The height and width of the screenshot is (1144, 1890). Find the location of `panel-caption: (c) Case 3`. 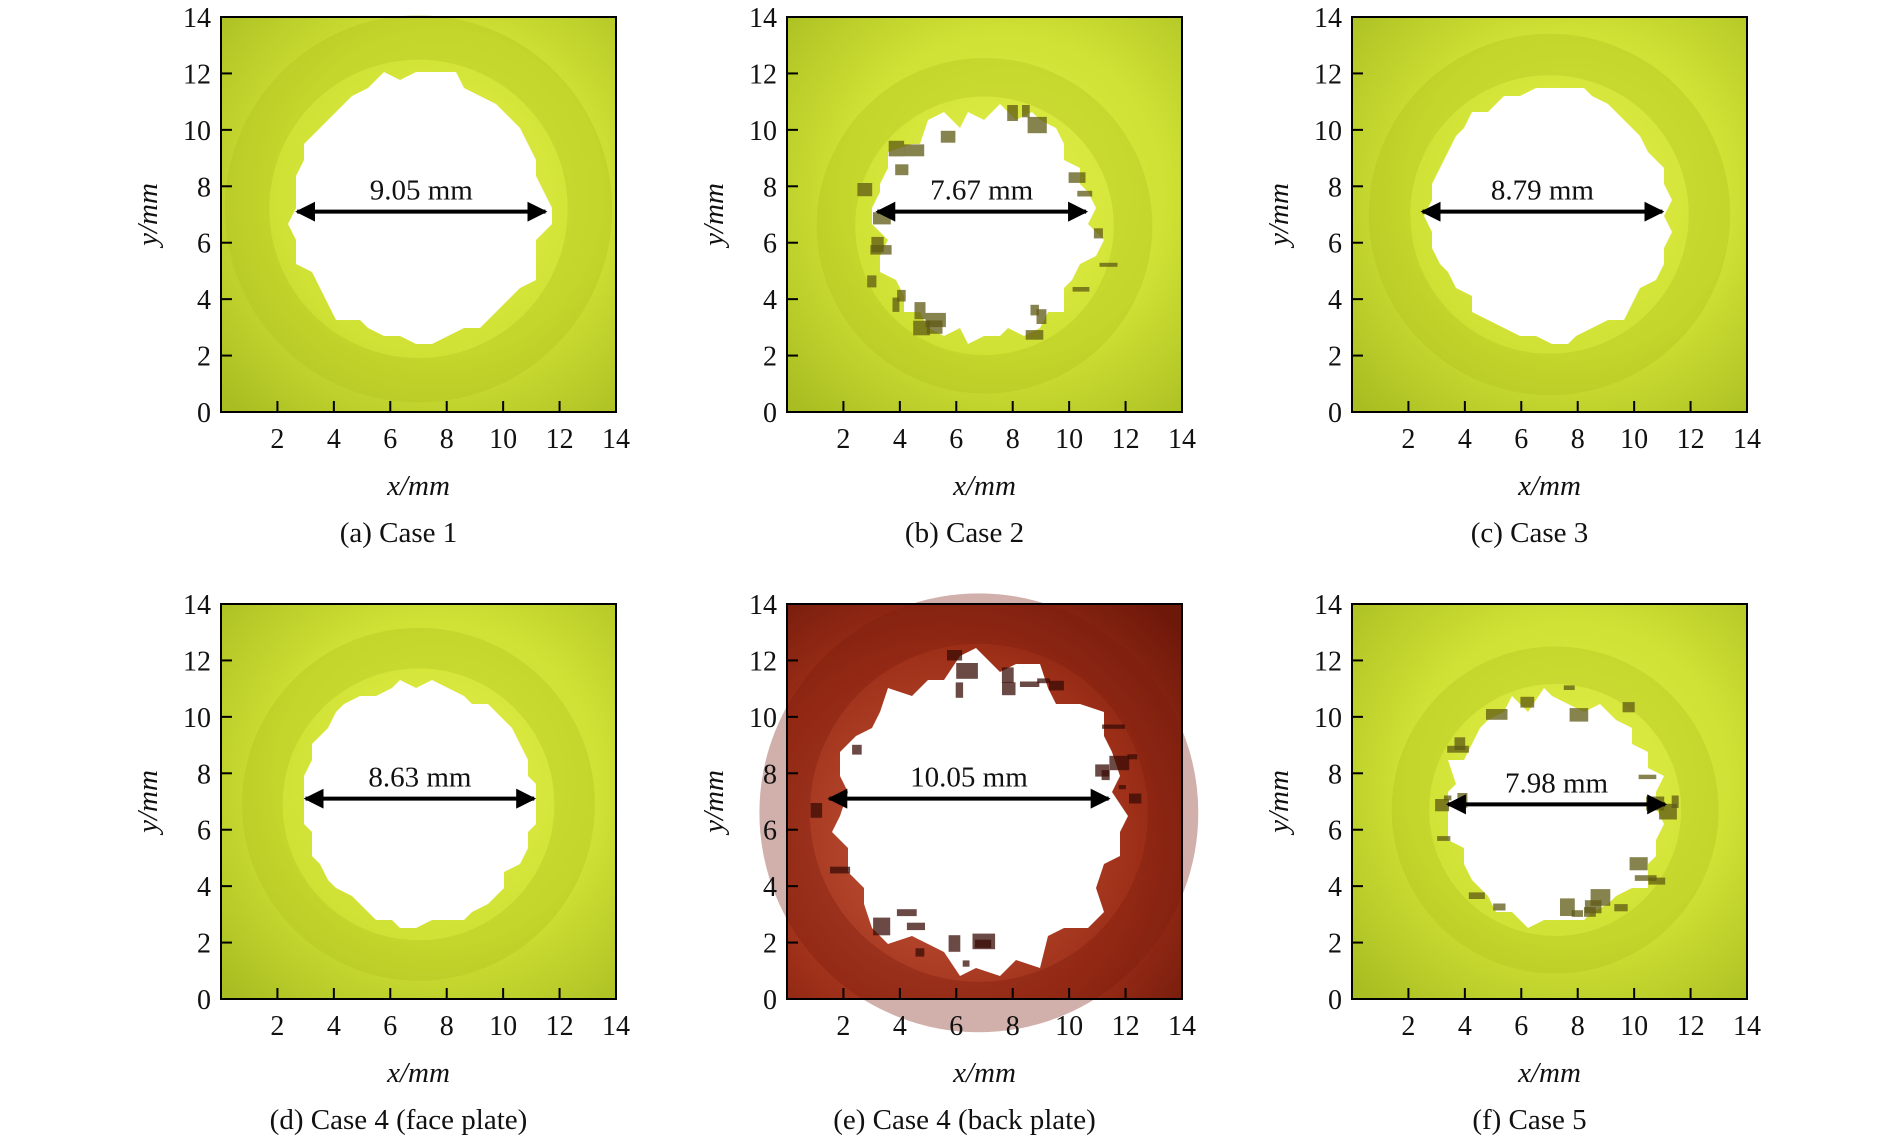

panel-caption: (c) Case 3 is located at coordinates (1530, 533).